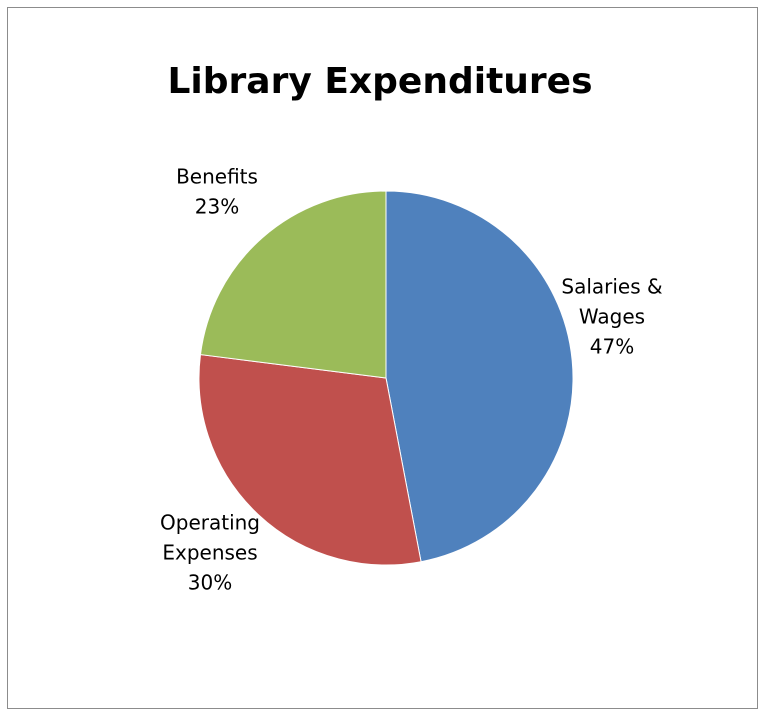 Image resolution: width=760 pixels, height=709 pixels. Describe the element at coordinates (380, 81) in the screenshot. I see `chart-title: Library Expenditures` at that location.